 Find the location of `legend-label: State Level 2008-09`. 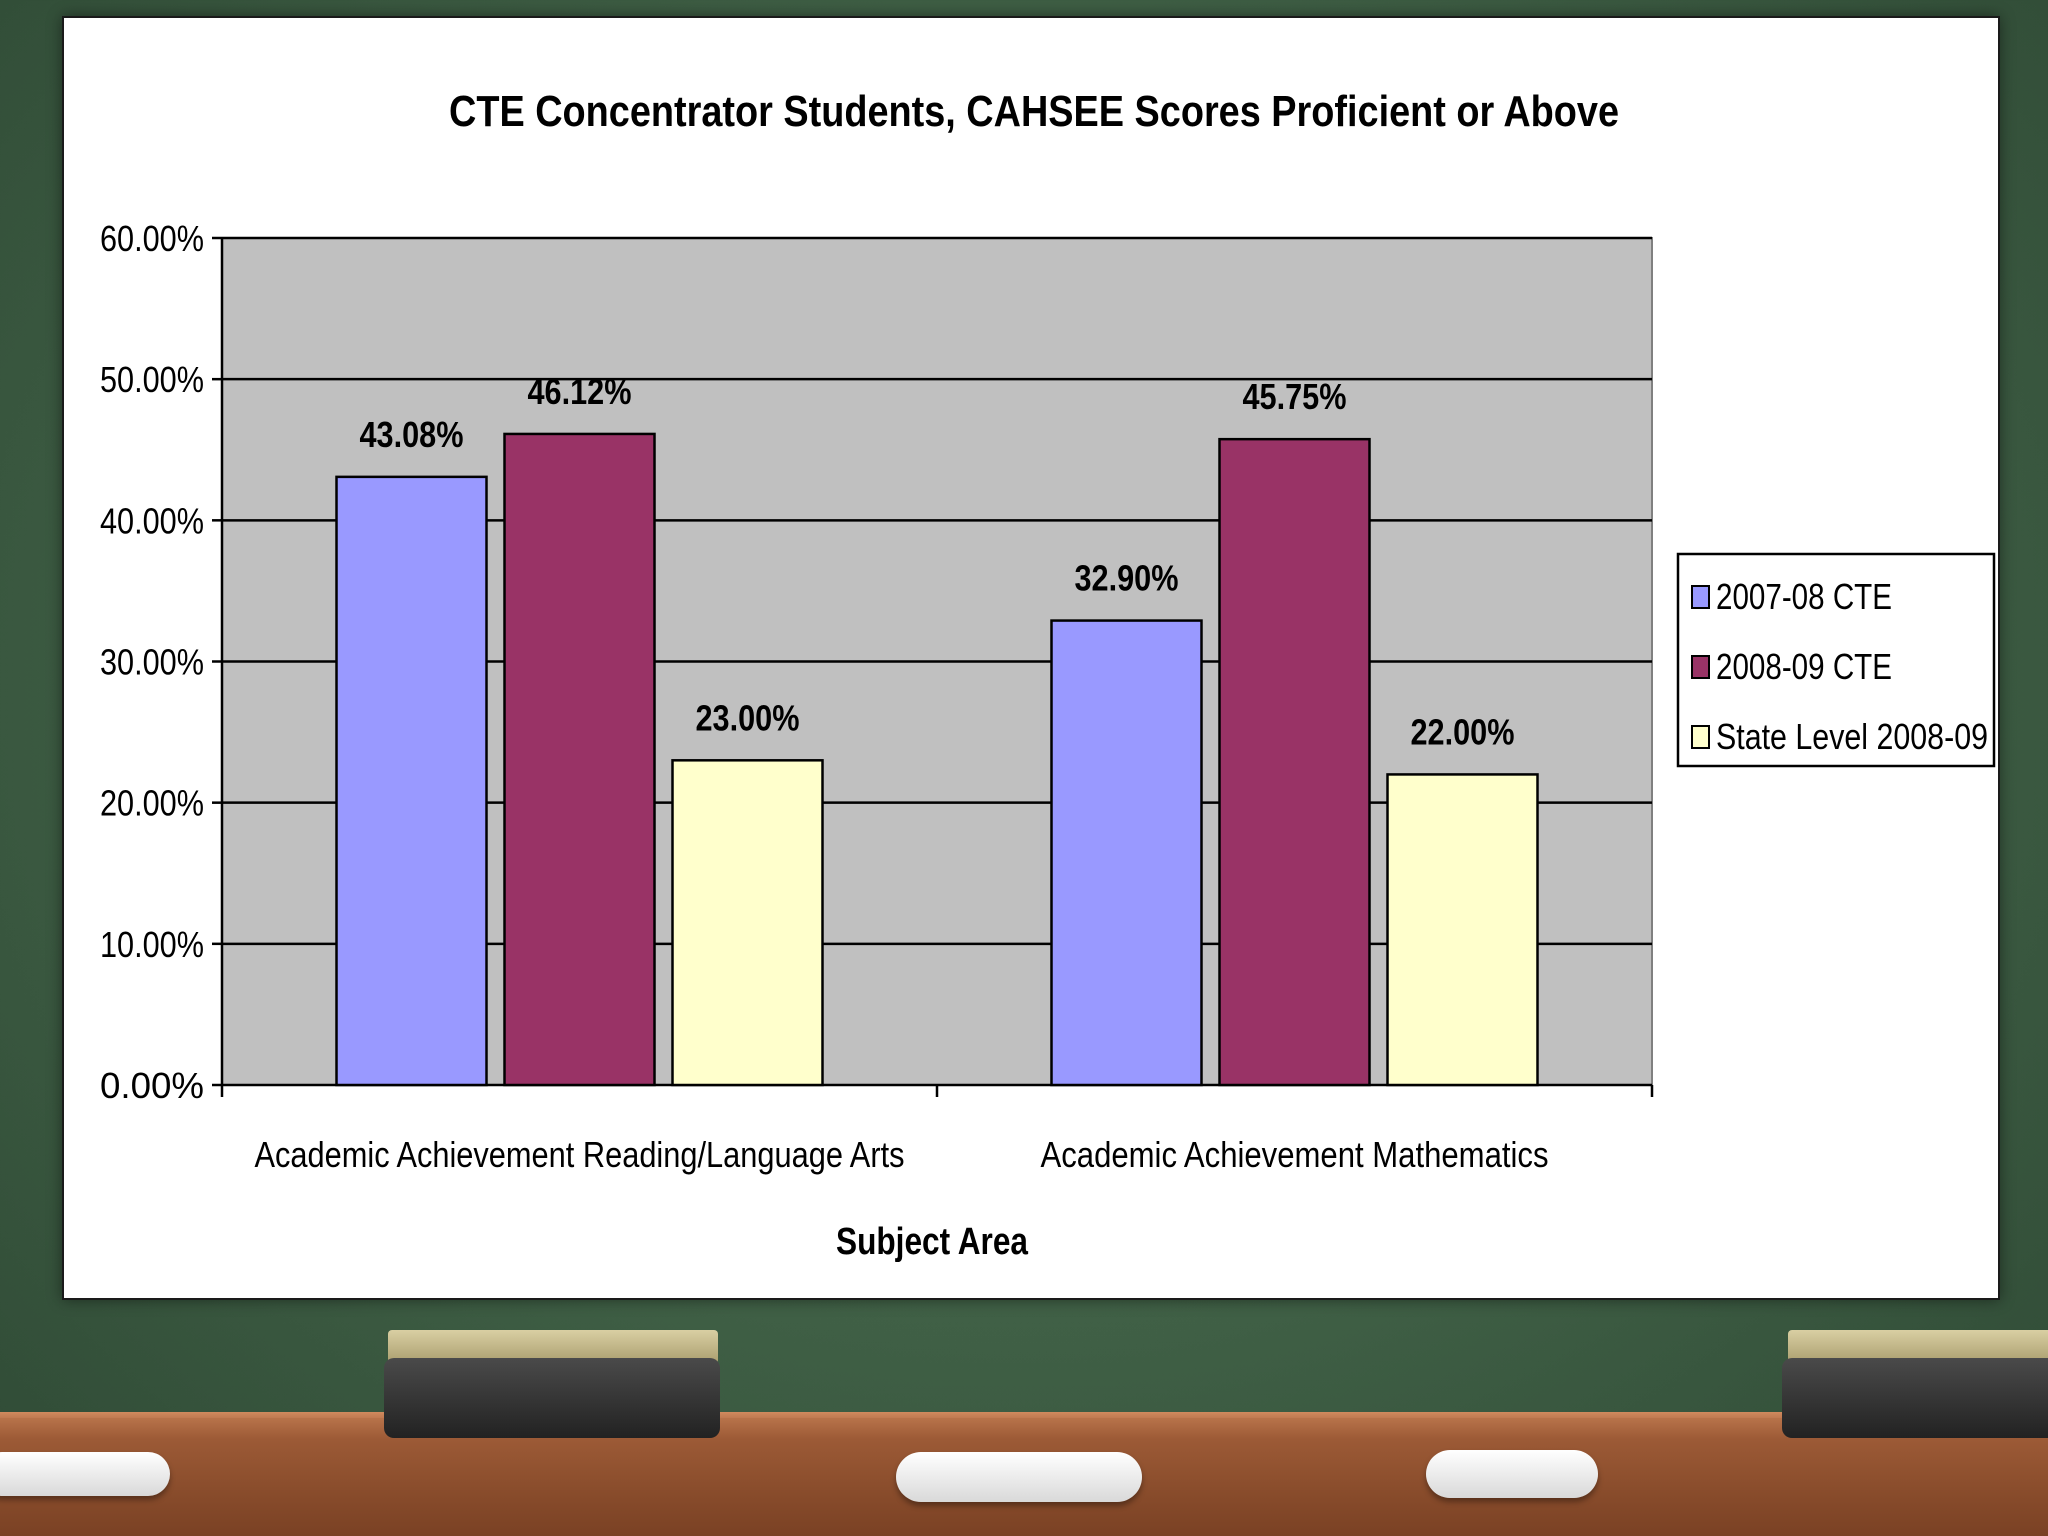

legend-label: State Level 2008-09 is located at coordinates (1852, 736).